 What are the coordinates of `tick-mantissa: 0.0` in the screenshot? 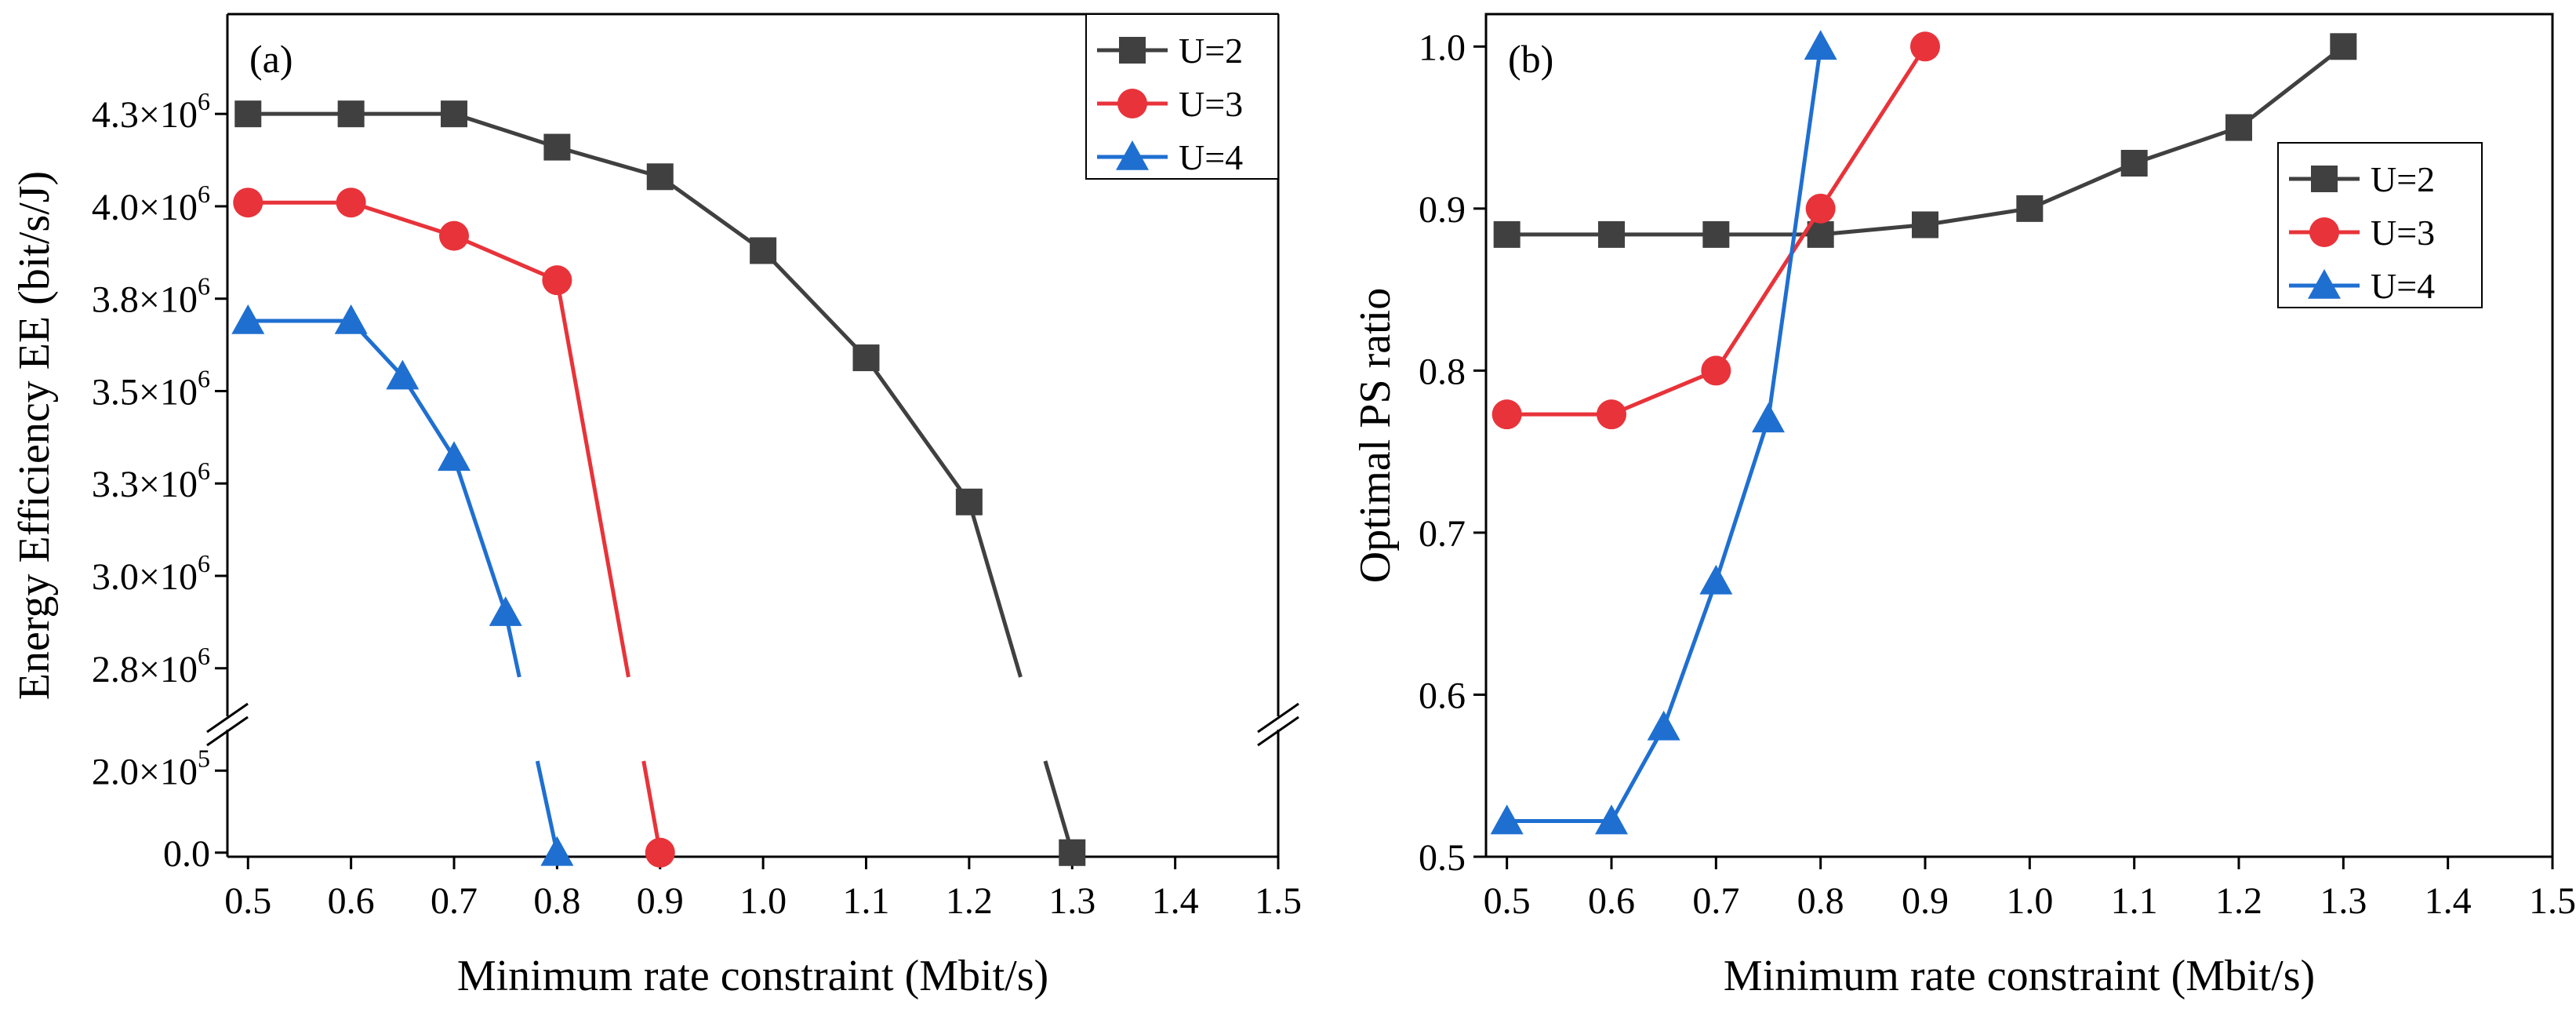 It's located at (186, 854).